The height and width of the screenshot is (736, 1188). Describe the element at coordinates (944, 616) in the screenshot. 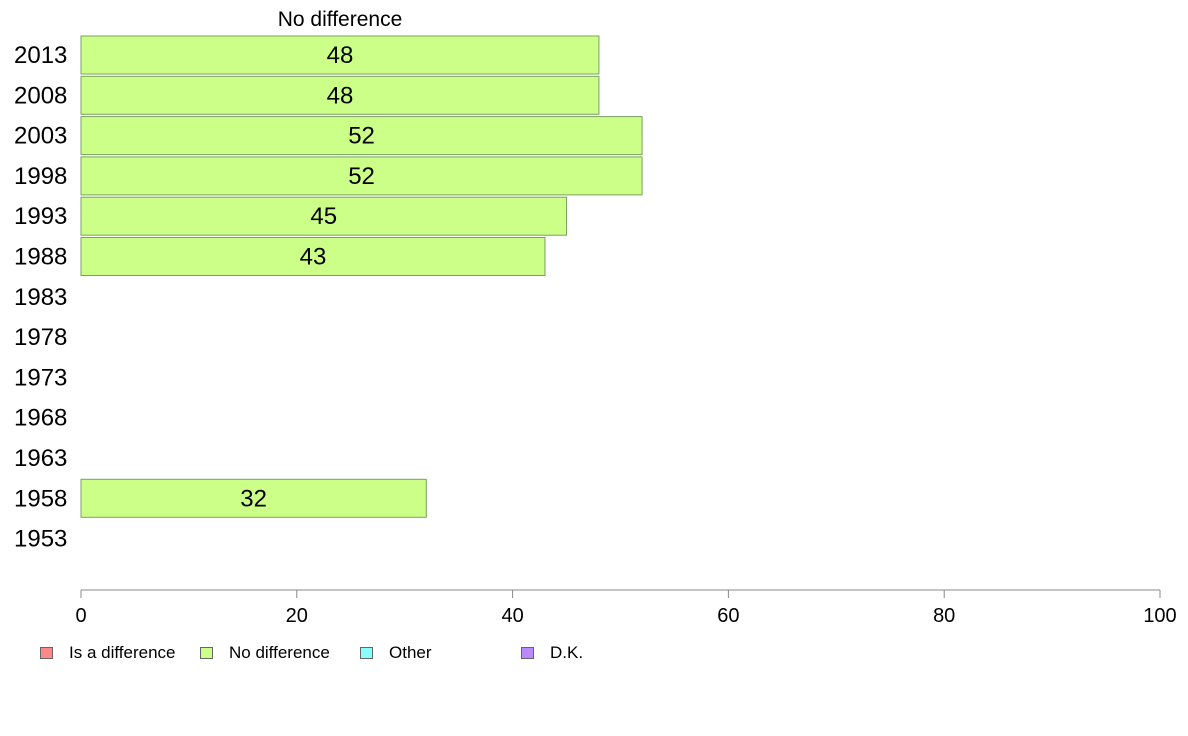

I see `x-tick-label: 80` at that location.